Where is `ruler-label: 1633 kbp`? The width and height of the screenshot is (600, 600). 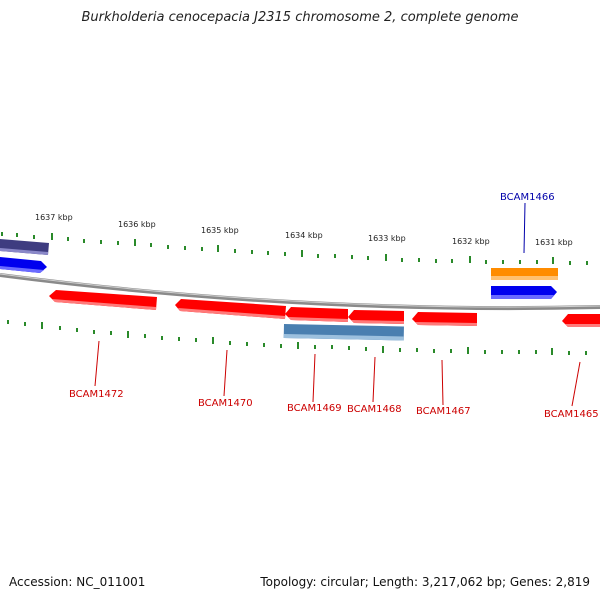
ruler-label: 1633 kbp is located at coordinates (387, 238).